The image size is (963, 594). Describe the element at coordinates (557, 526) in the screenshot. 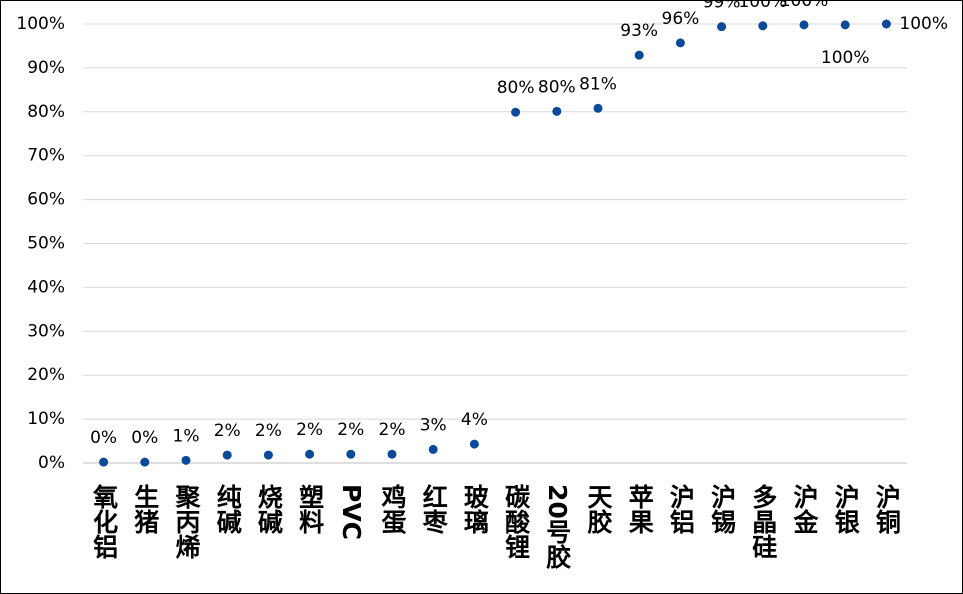

I see `x-tick-label: 20号胶` at that location.